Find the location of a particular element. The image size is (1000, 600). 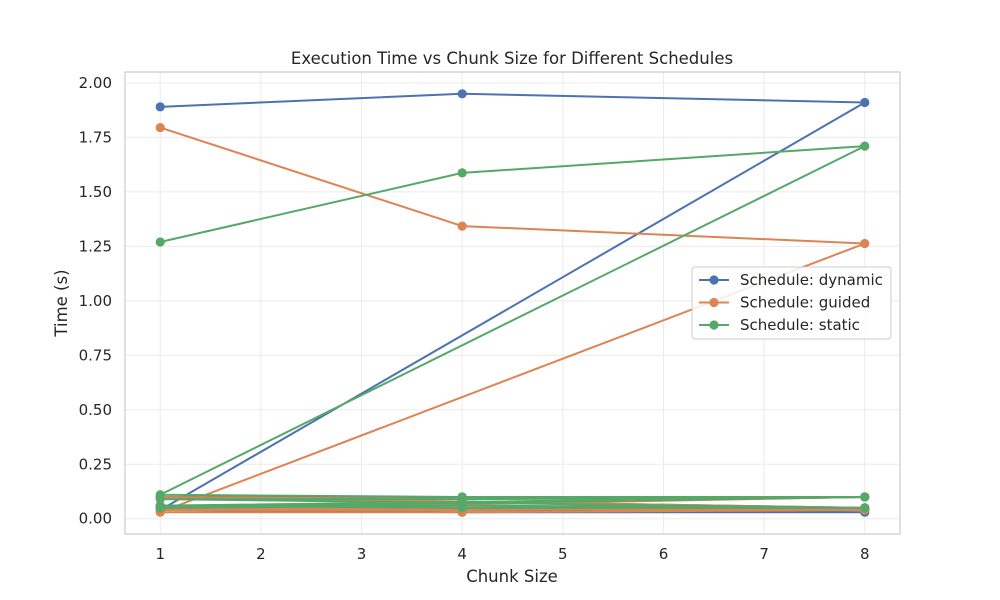

x-tick-label: 4 is located at coordinates (462, 554).